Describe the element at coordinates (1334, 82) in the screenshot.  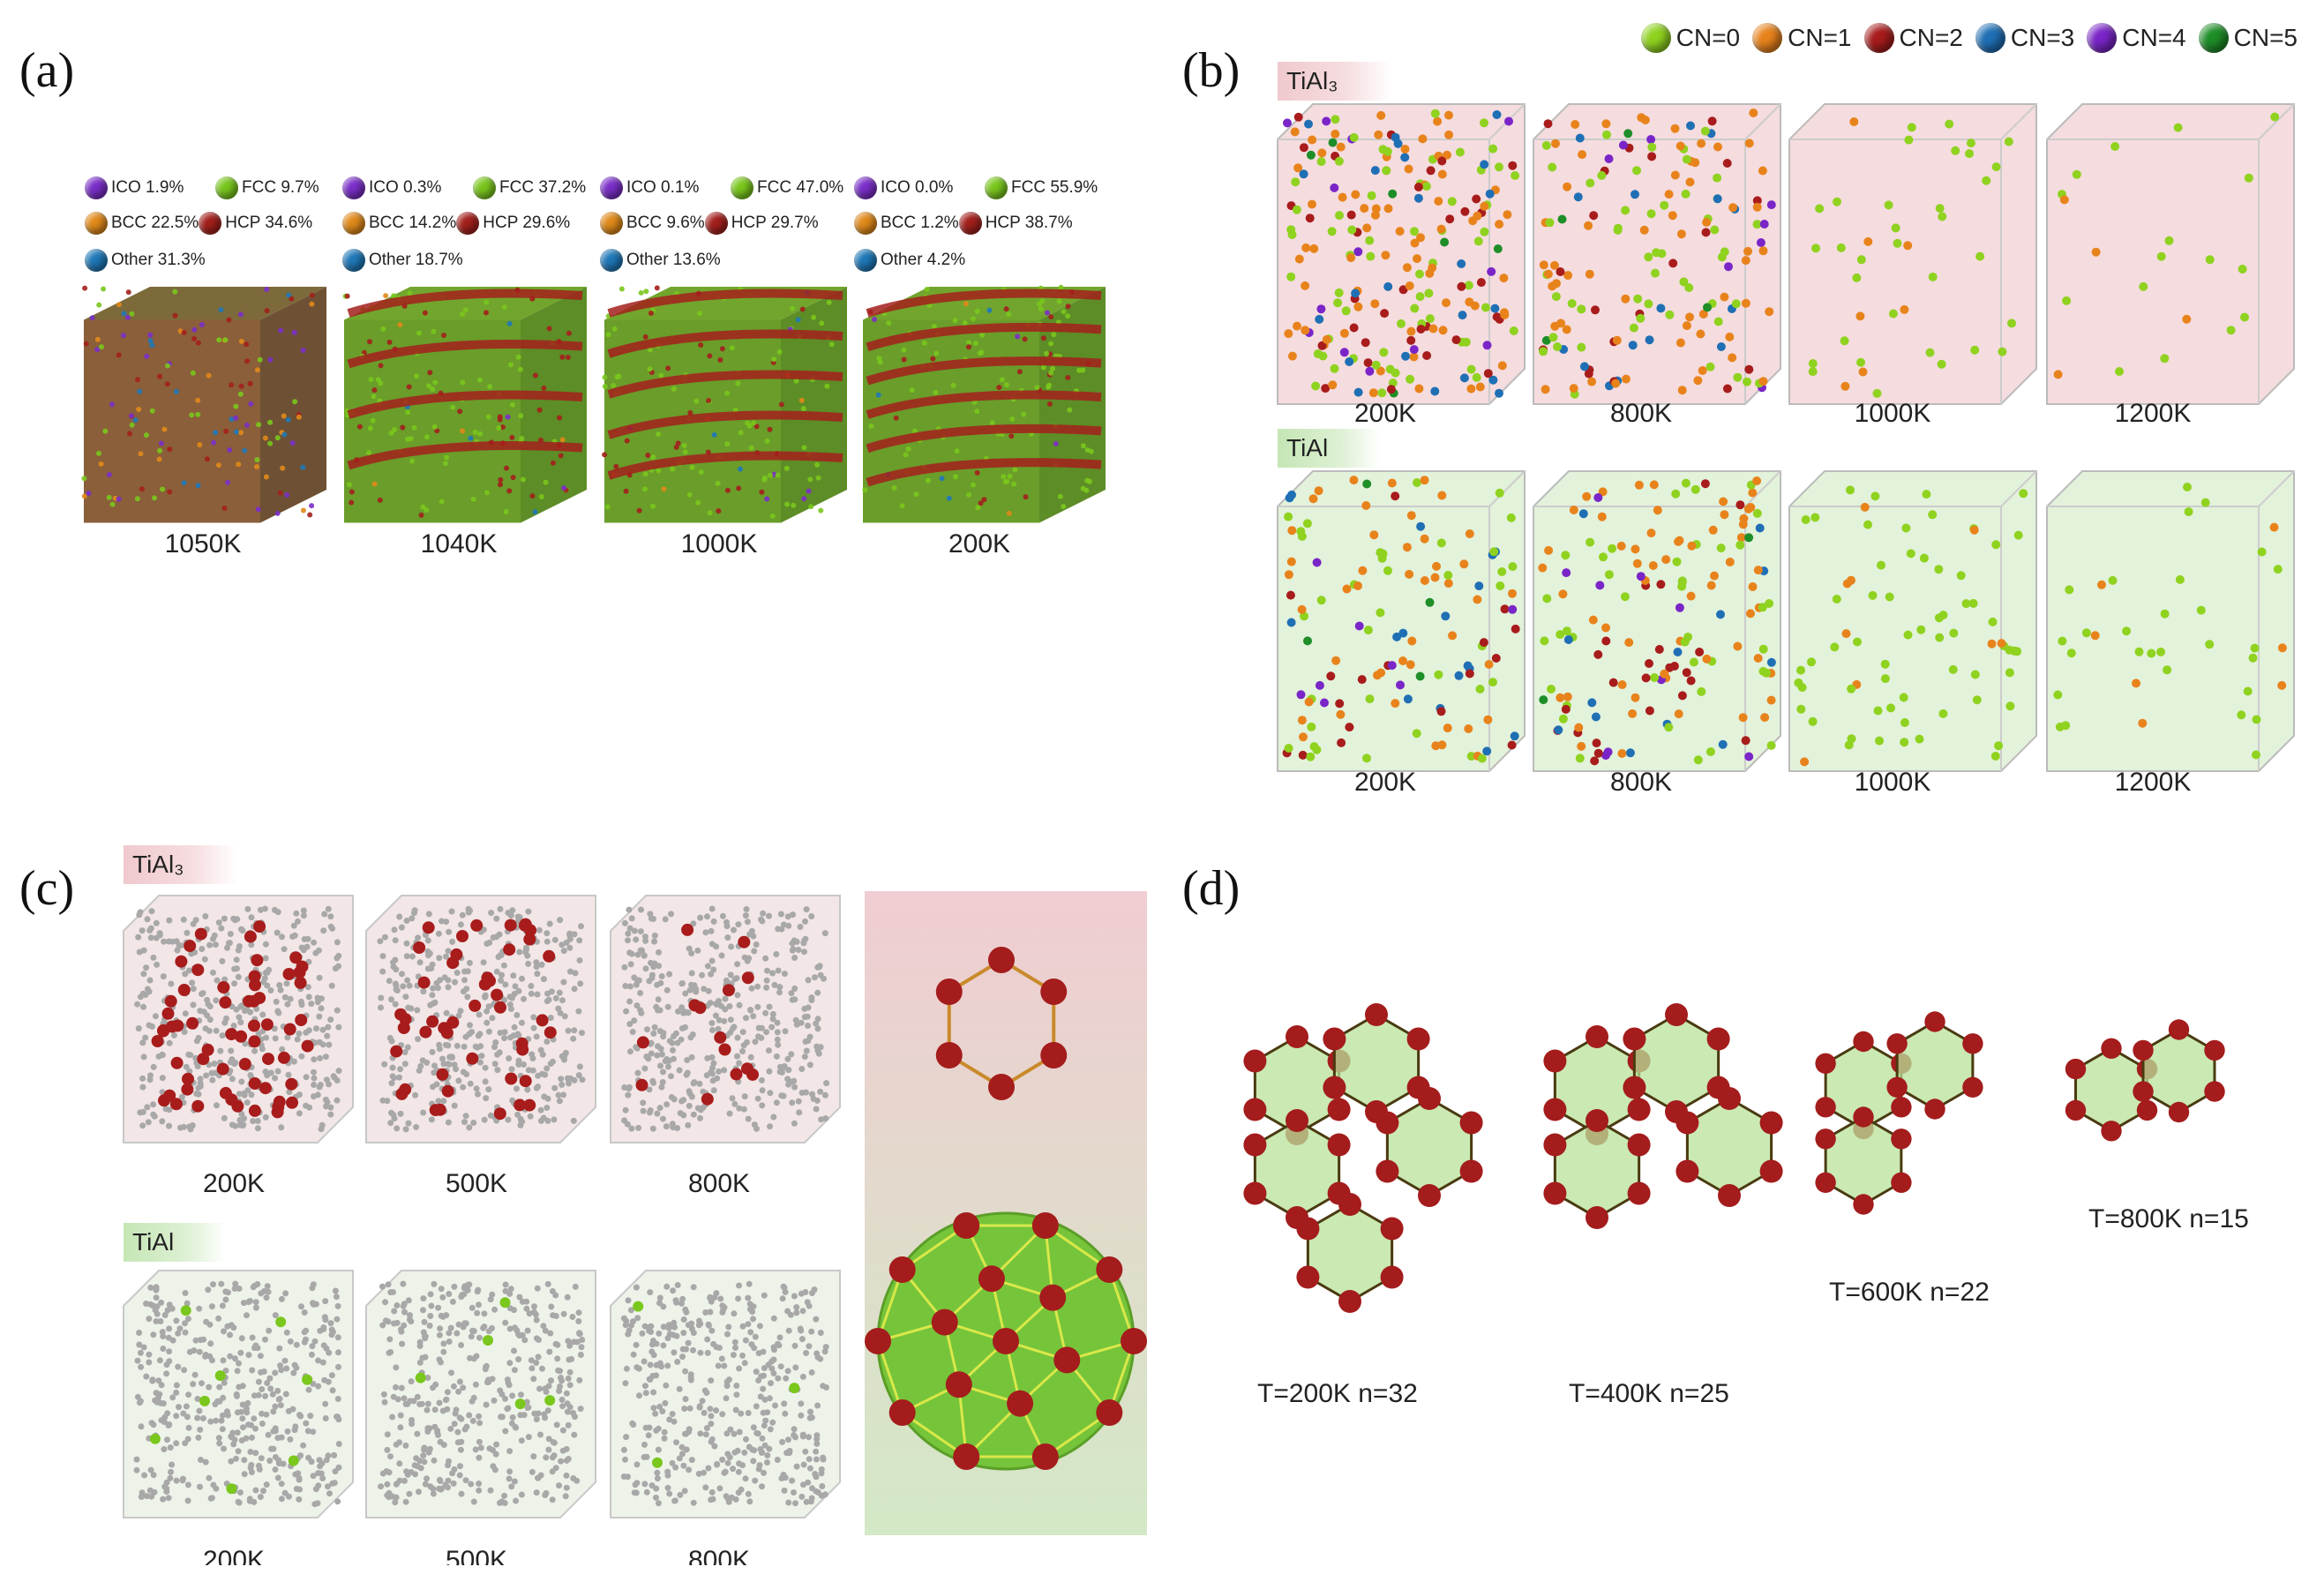
I see `tag-tial3-b: TiAl₃` at that location.